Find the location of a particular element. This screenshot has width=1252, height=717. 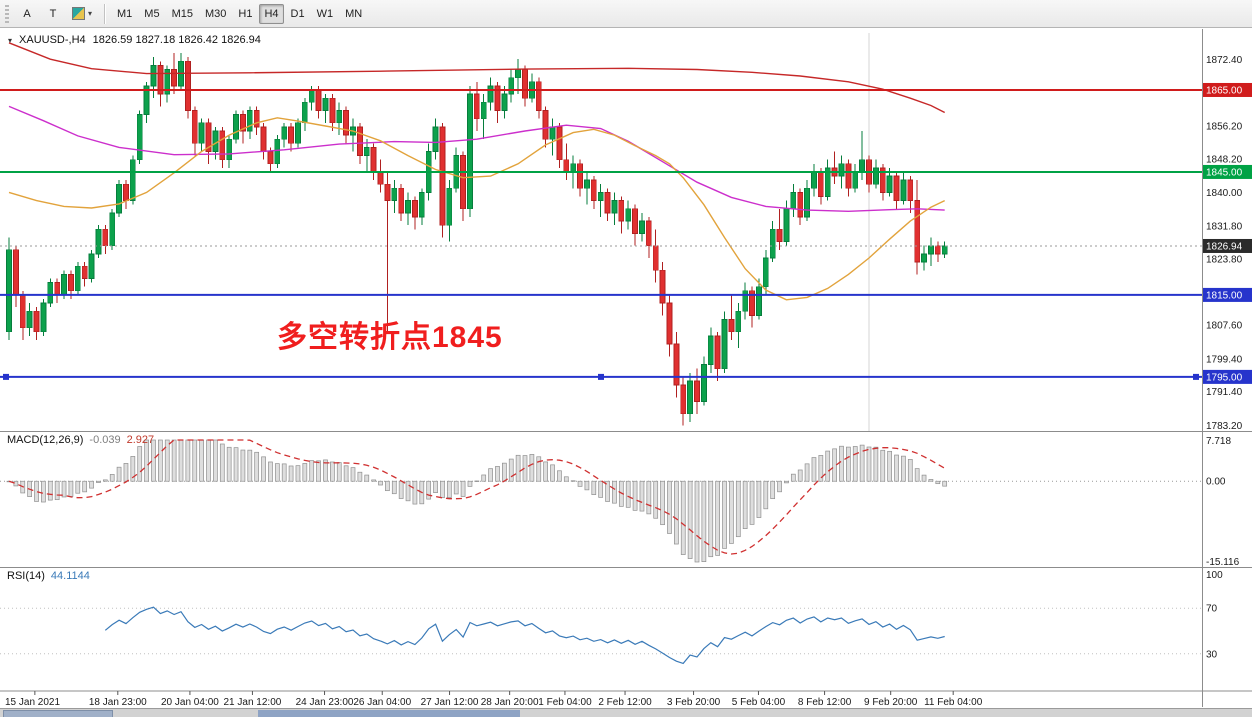

macd-name: MACD(12,26,9) is located at coordinates (45, 440).